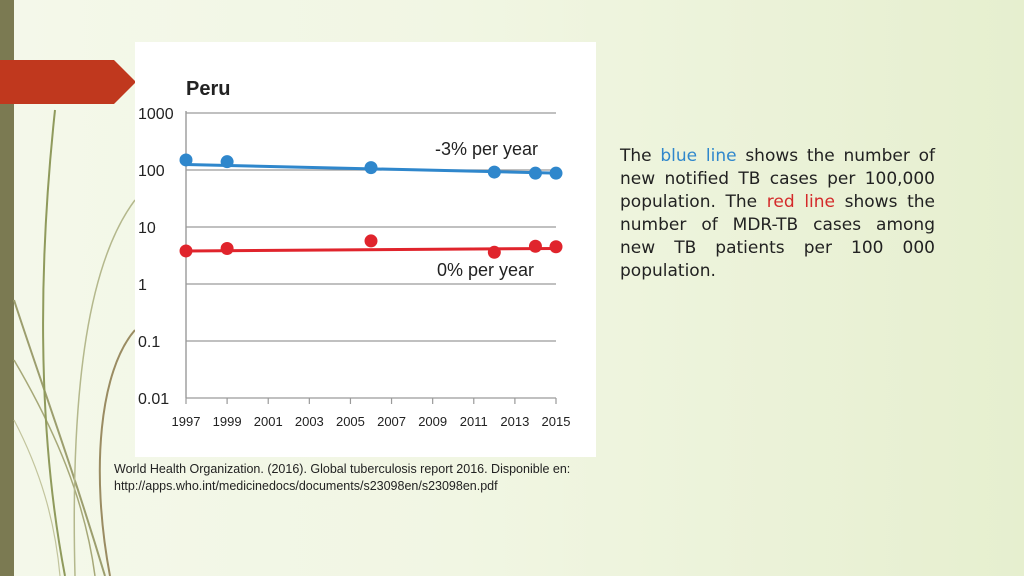  What do you see at coordinates (68, 82) in the screenshot?
I see `arrow-tab-decoration` at bounding box center [68, 82].